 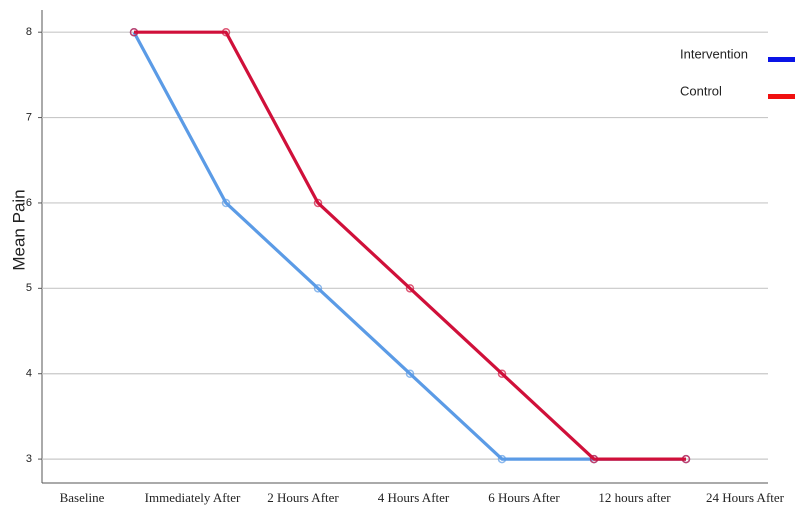 I want to click on x-tick-label: 6 Hours After, so click(x=524, y=497).